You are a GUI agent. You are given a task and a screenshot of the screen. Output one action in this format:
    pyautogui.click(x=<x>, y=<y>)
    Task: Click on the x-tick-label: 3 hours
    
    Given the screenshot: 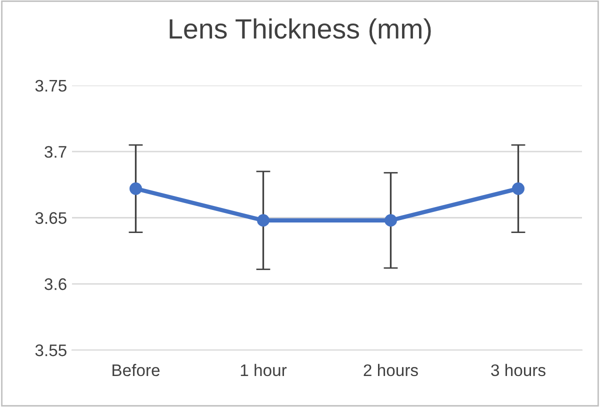 What is the action you would take?
    pyautogui.click(x=518, y=370)
    